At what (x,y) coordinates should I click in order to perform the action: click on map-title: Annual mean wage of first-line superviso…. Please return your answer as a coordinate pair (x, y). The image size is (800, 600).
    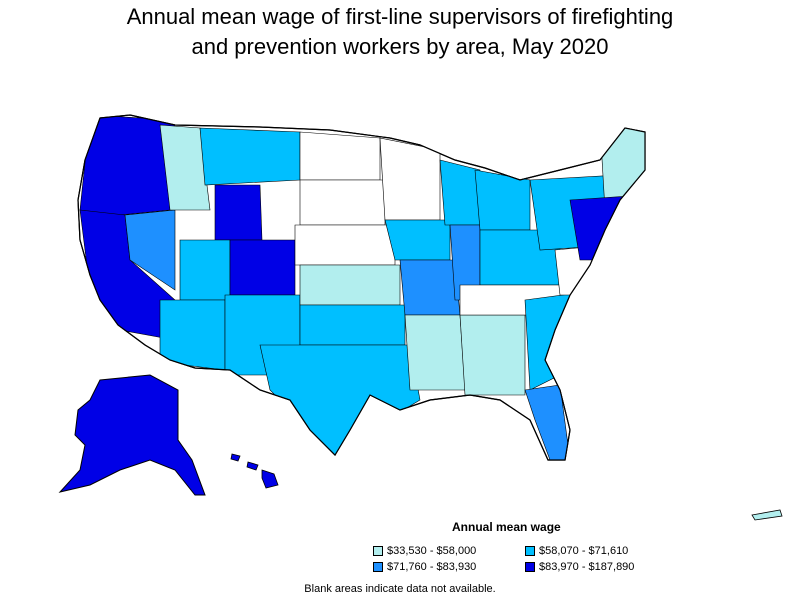
    Looking at the image, I should click on (400, 32).